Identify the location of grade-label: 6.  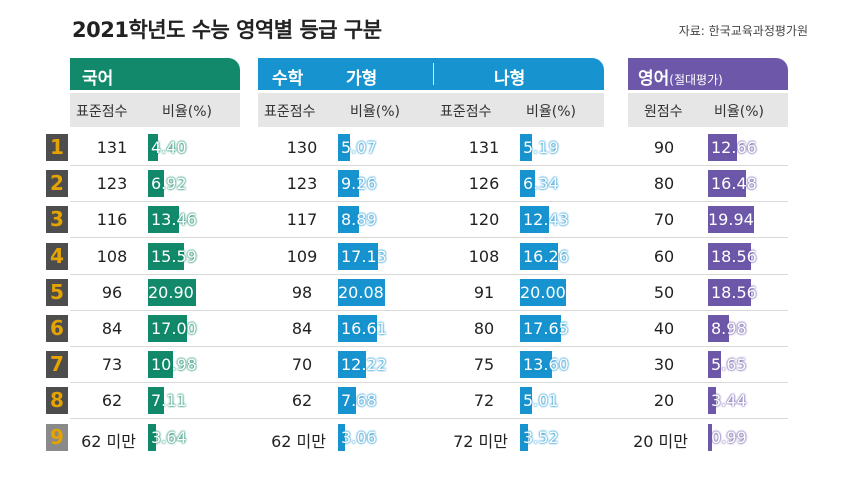
(57, 328).